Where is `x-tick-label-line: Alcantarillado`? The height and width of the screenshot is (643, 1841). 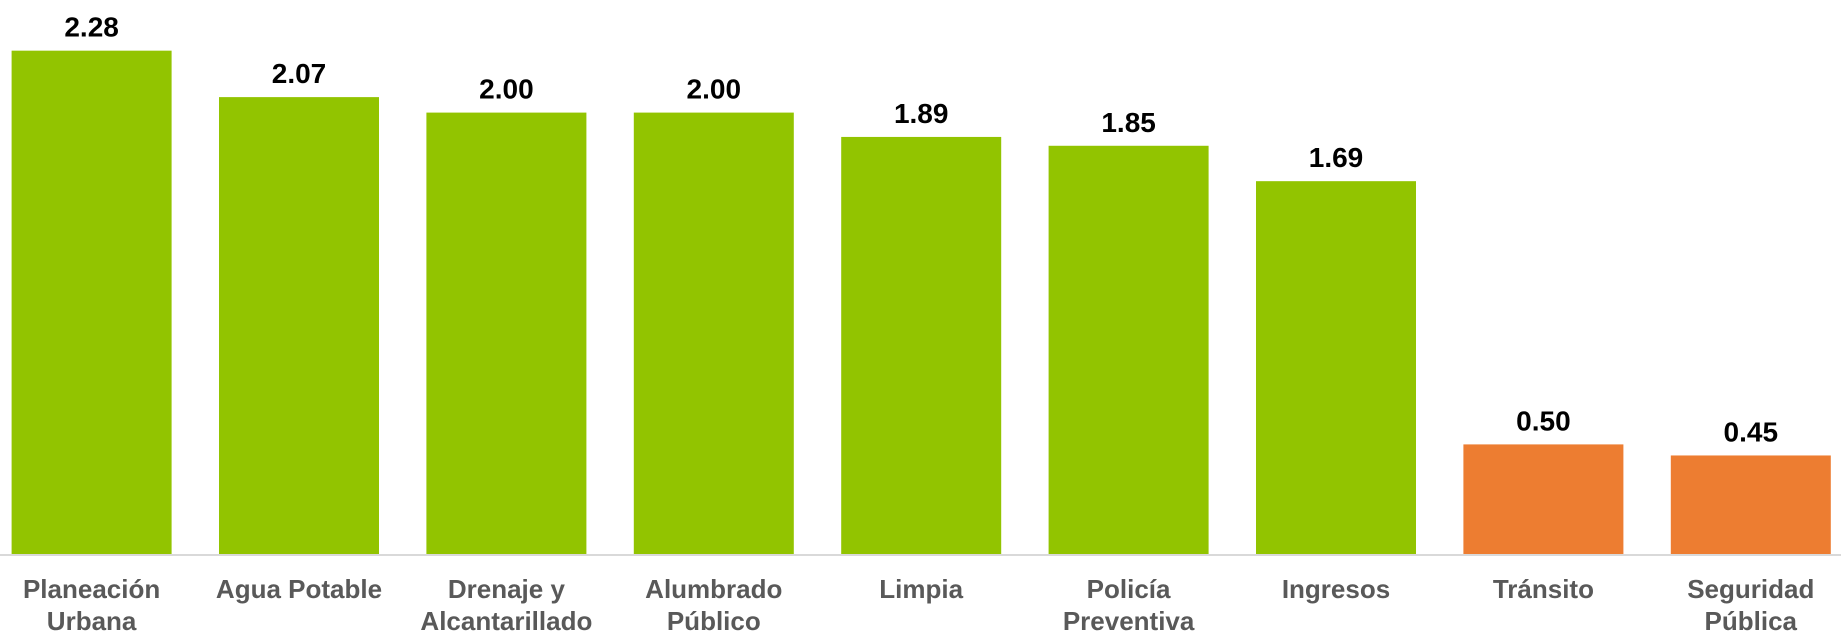
x-tick-label-line: Alcantarillado is located at coordinates (506, 621).